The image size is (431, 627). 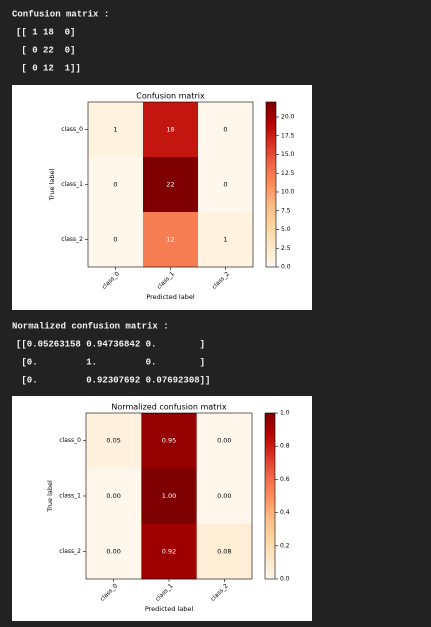 What do you see at coordinates (285, 545) in the screenshot?
I see `colorbar-tick-label: 0.2` at bounding box center [285, 545].